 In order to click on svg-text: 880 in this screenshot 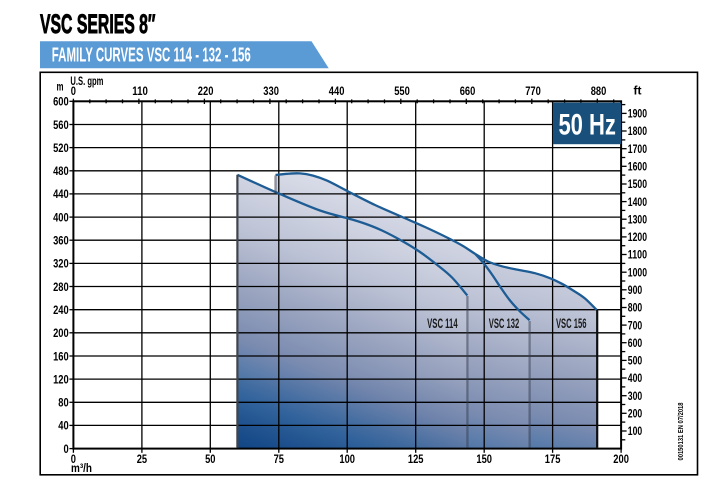, I will do `click(599, 91)`.